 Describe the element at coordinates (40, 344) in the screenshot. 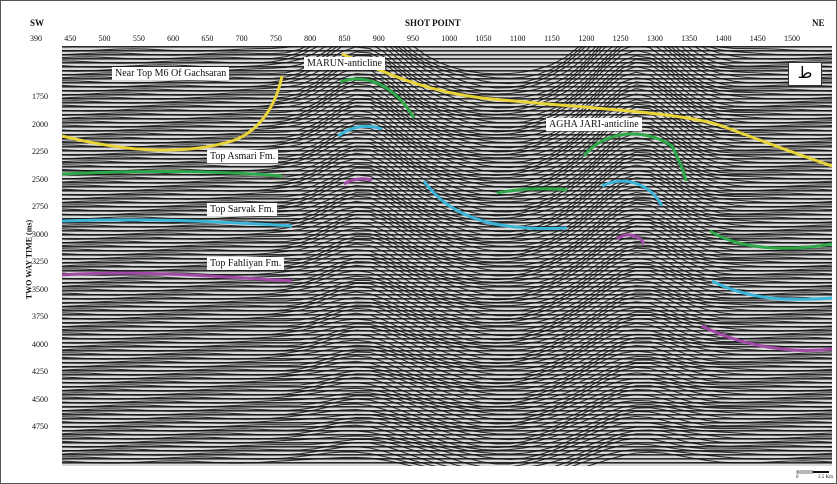

I see `y-tick-label: 4000` at that location.